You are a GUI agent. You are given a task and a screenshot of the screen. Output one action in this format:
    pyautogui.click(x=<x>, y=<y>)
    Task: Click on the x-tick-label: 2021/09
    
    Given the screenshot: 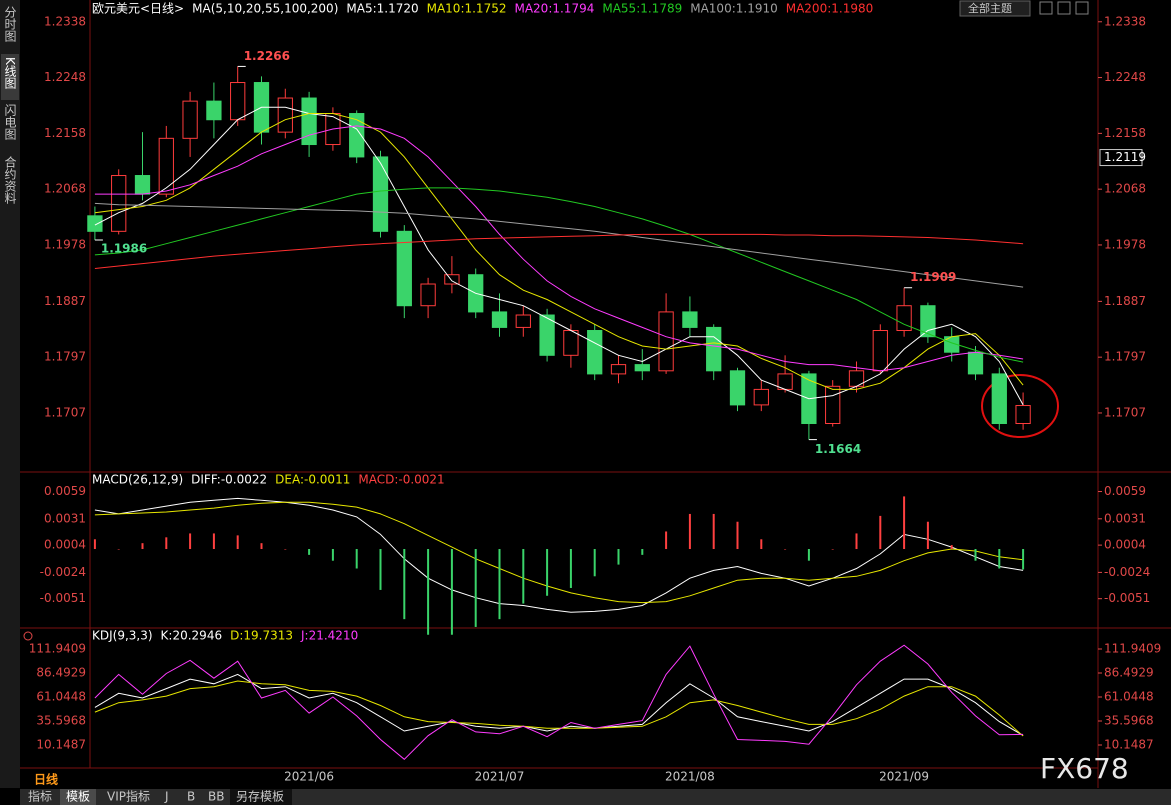 What is the action you would take?
    pyautogui.click(x=904, y=777)
    